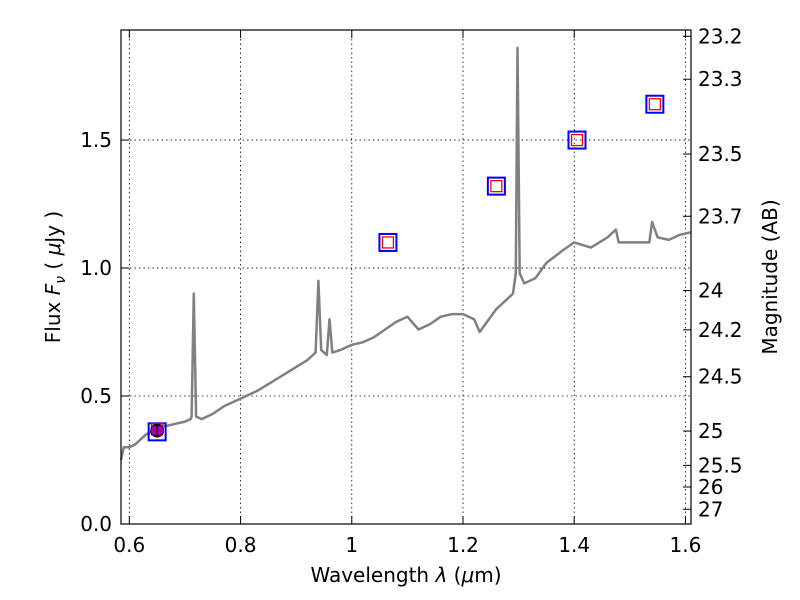 The width and height of the screenshot is (800, 600). What do you see at coordinates (720, 79) in the screenshot?
I see `magnitude-tick-label: 23.3` at bounding box center [720, 79].